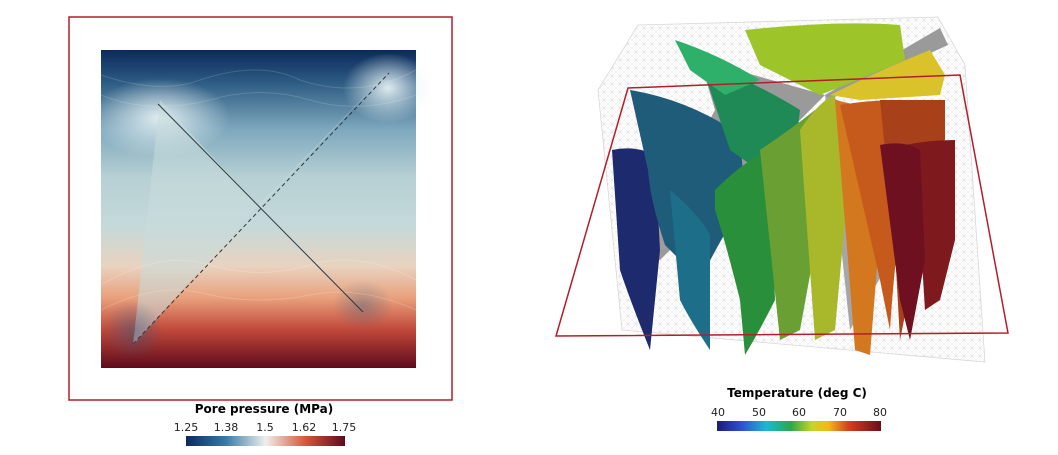 The width and height of the screenshot is (1058, 455). What do you see at coordinates (264, 409) in the screenshot?
I see `pore-pressure-colorbar-title: Pore pressure (MPa)` at bounding box center [264, 409].